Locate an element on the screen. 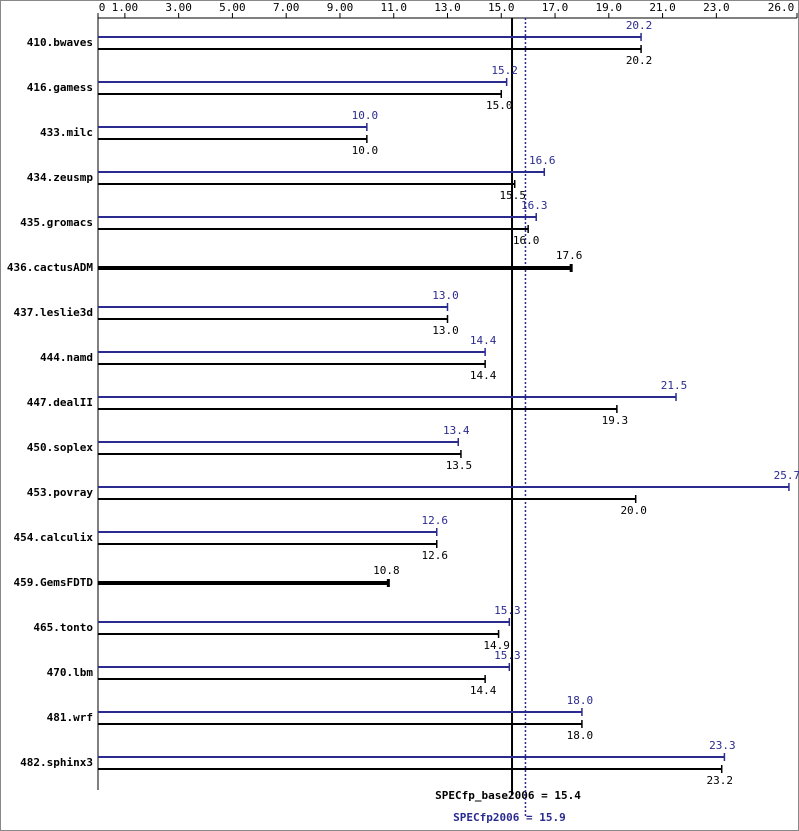 The width and height of the screenshot is (799, 831). value-label: 21.5 is located at coordinates (674, 385).